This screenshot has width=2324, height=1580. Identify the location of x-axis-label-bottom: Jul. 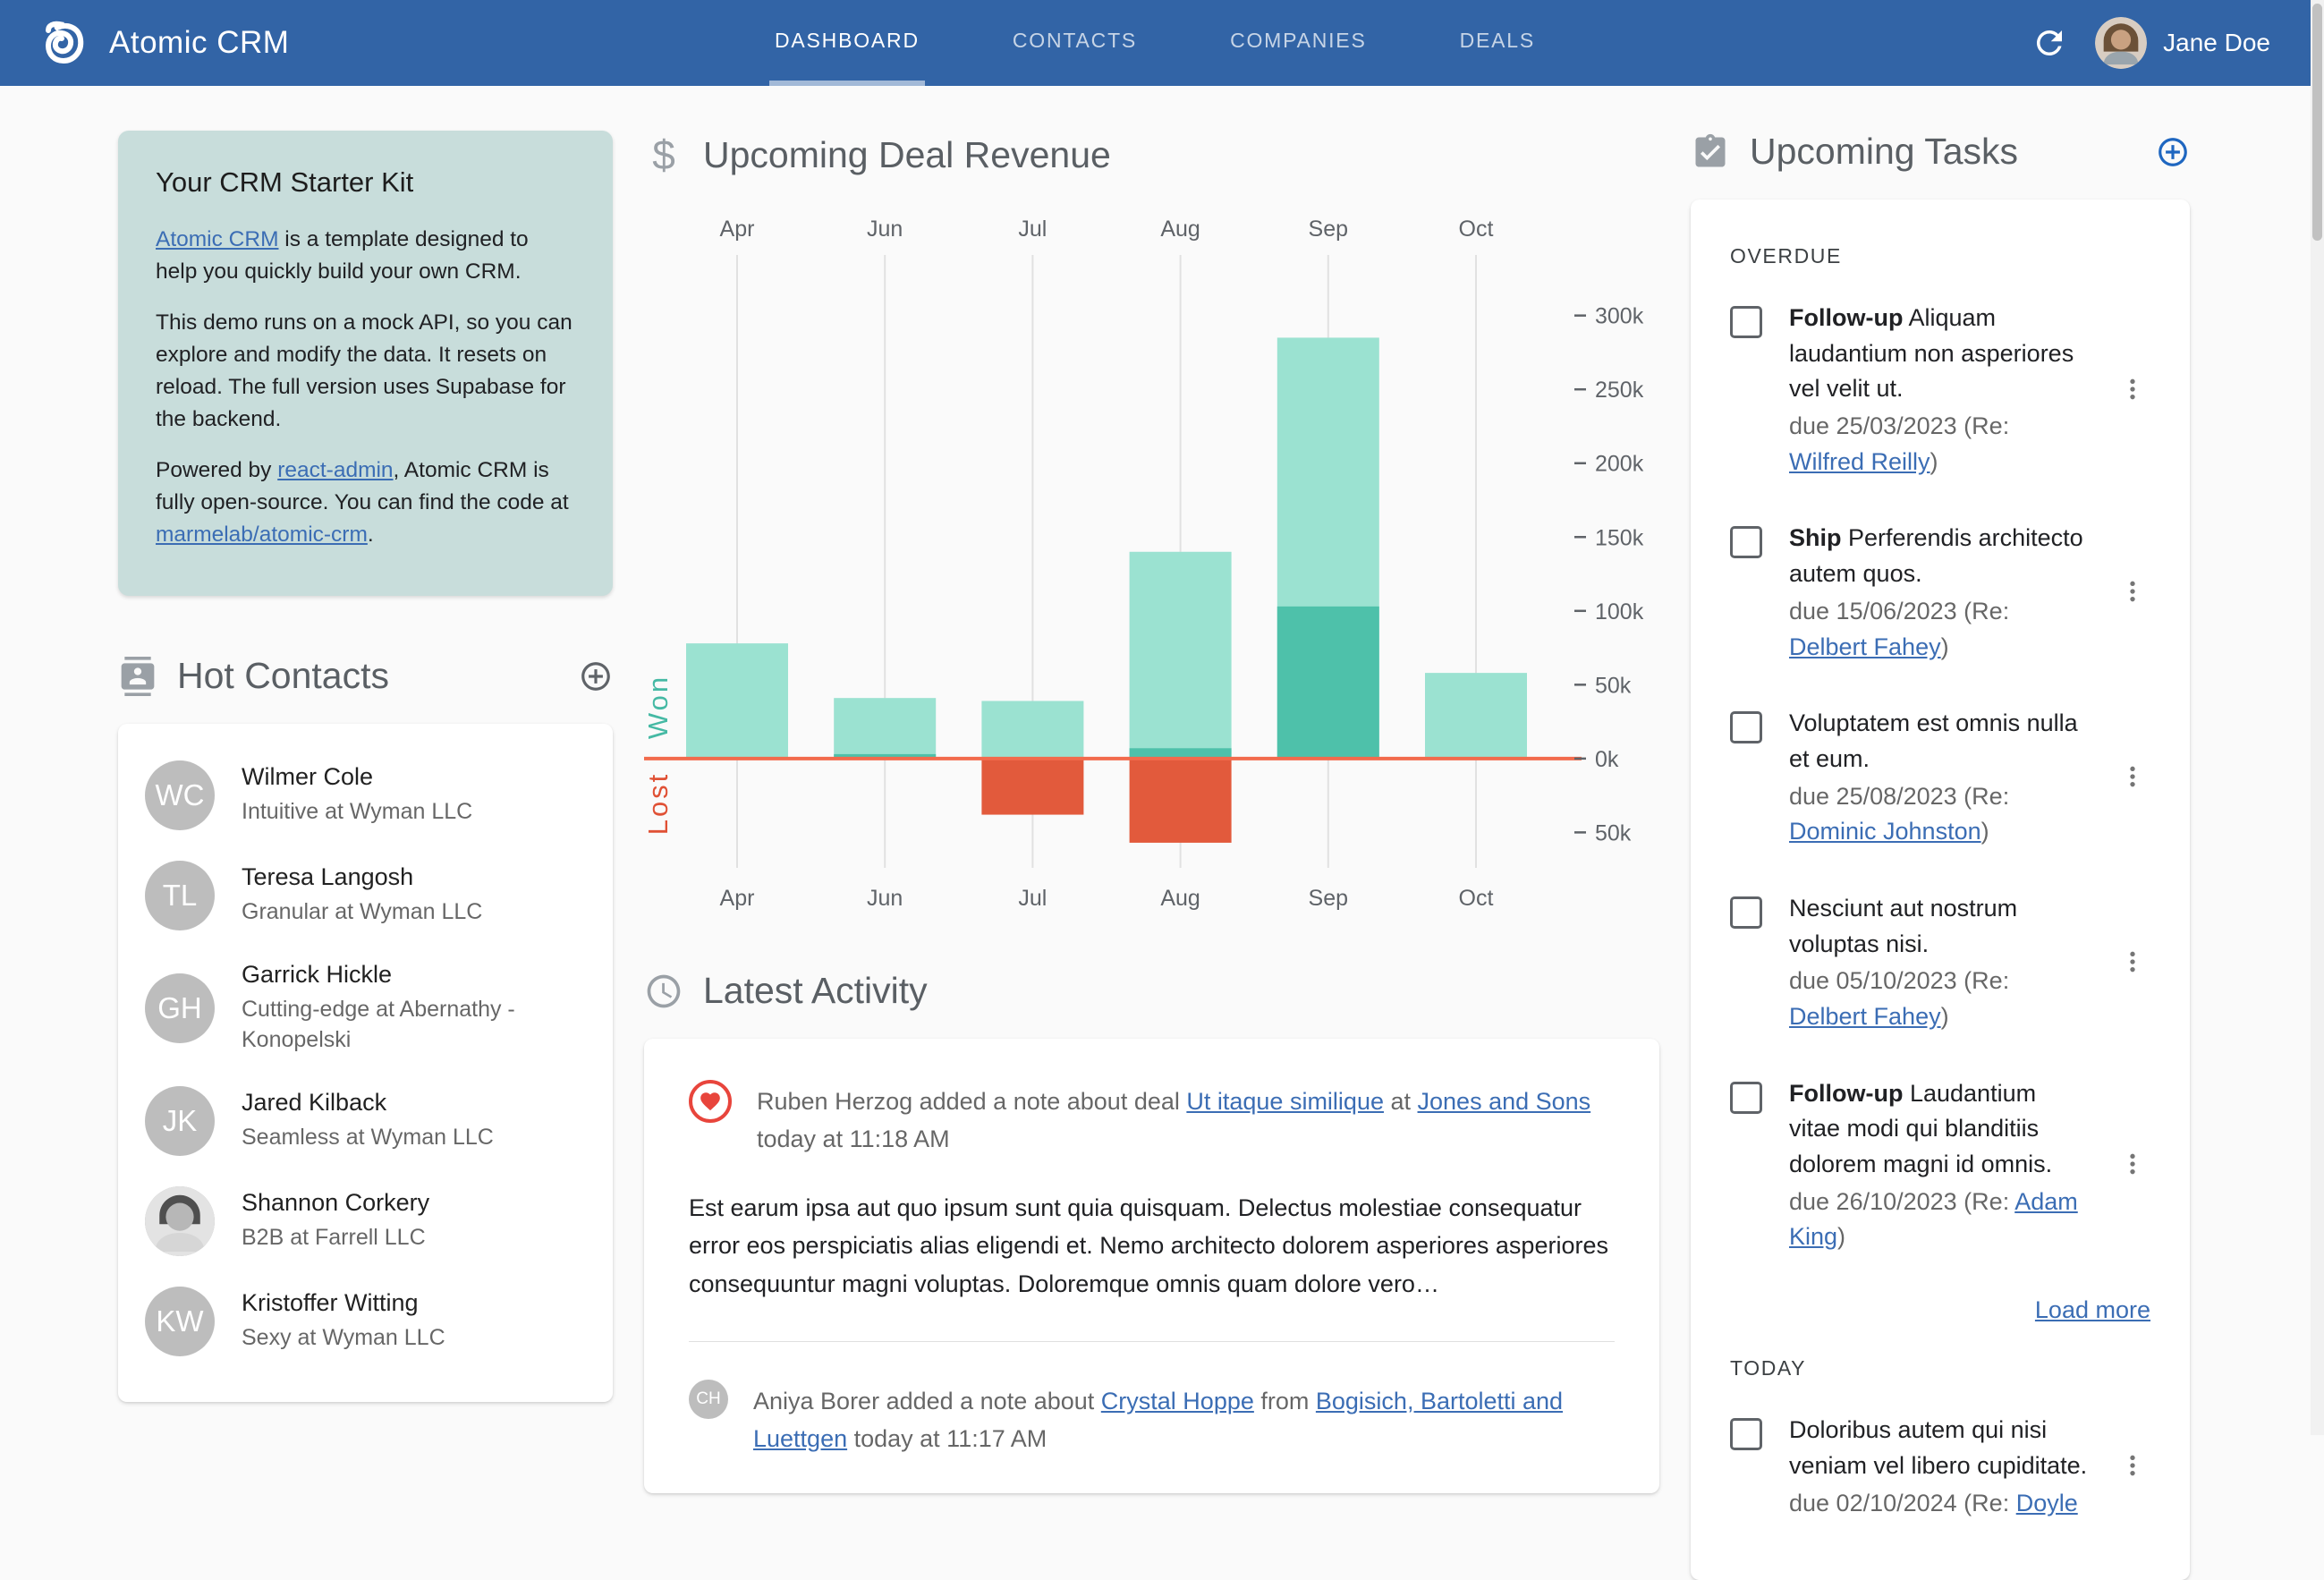
(1032, 898).